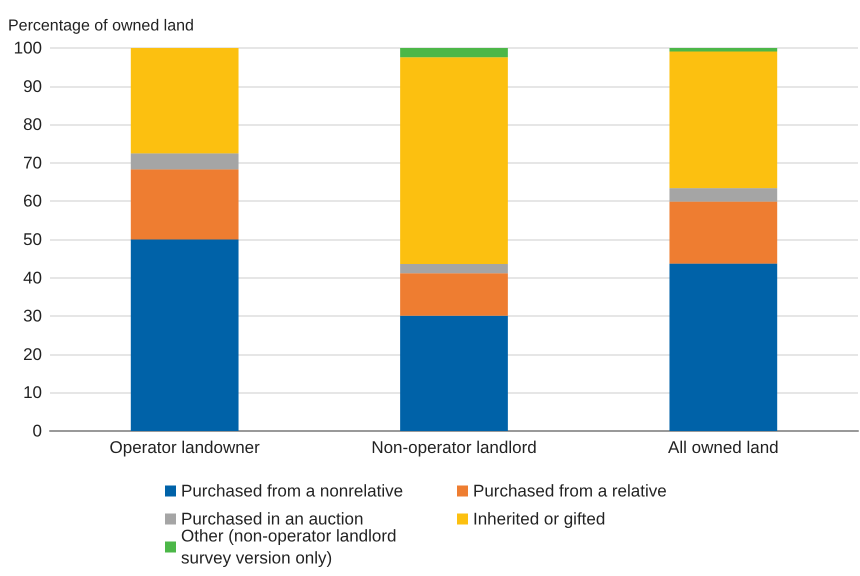 Image resolution: width=860 pixels, height=576 pixels. I want to click on y-tick-label: 20, so click(32, 354).